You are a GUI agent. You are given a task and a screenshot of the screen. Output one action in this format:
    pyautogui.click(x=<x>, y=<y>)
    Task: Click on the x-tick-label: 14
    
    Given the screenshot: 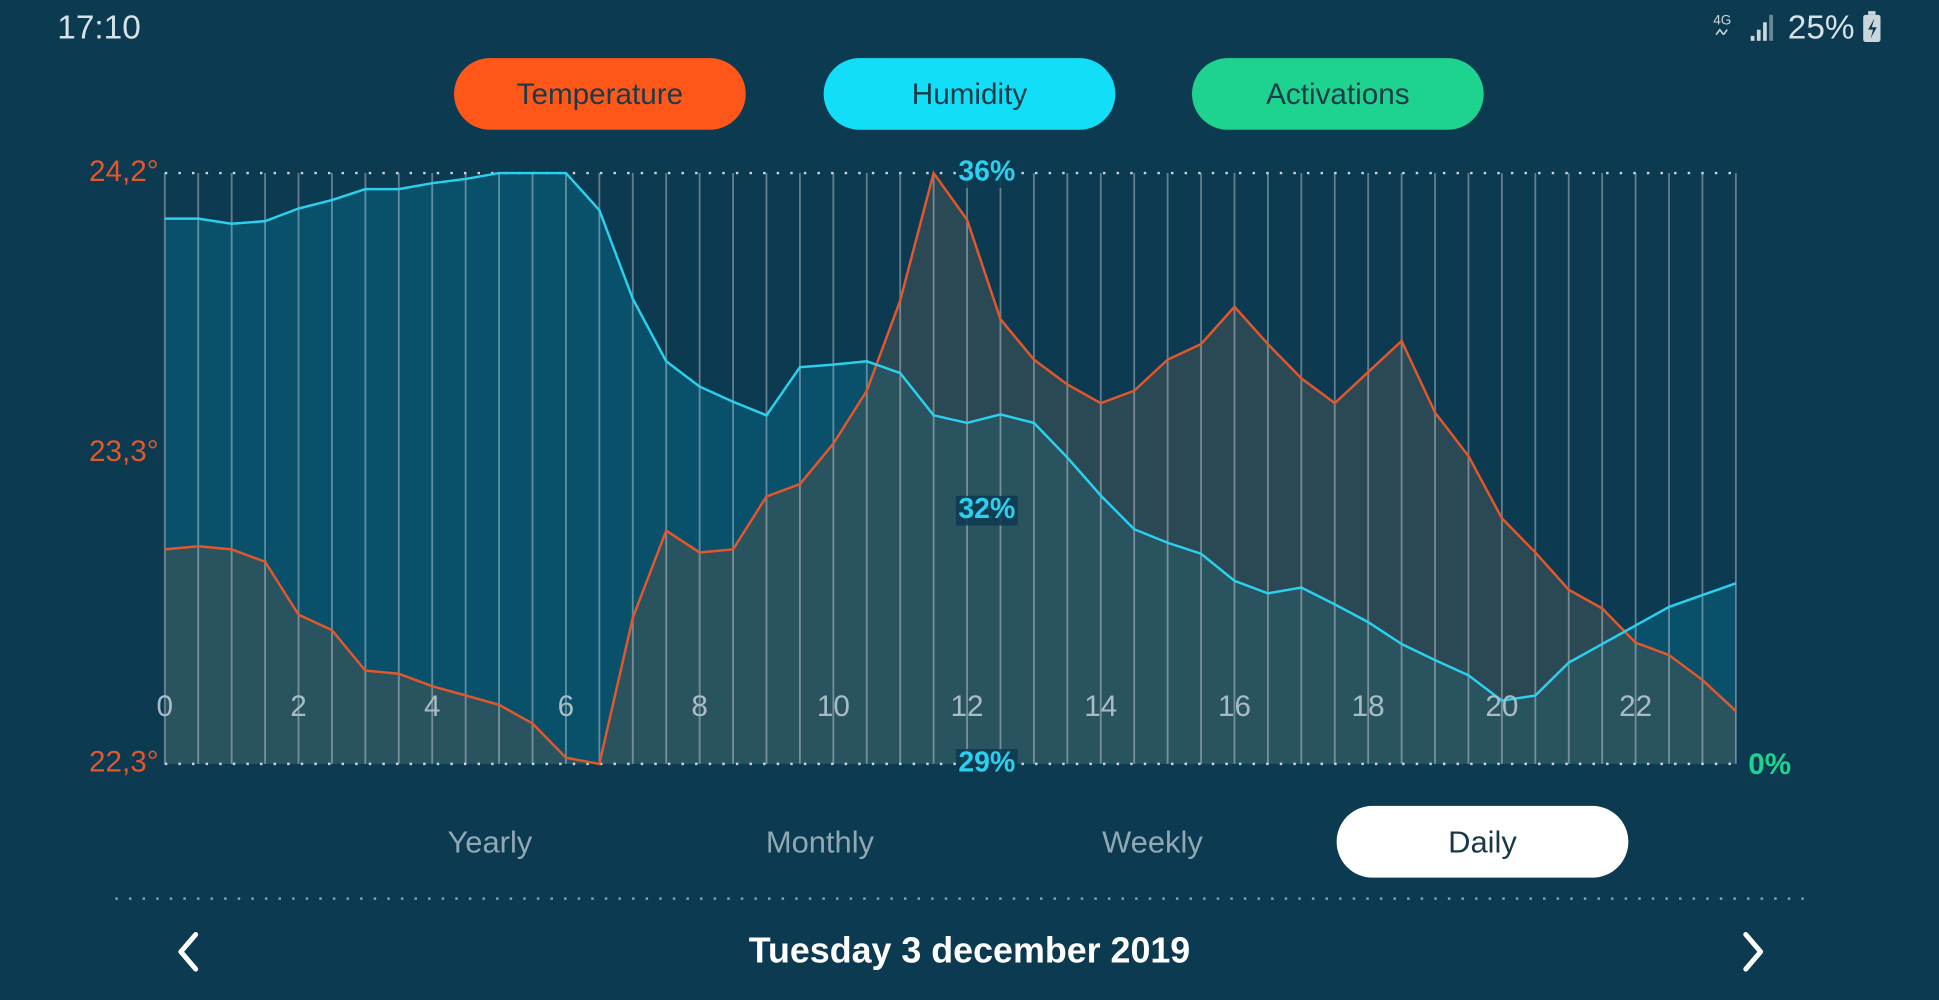 What is the action you would take?
    pyautogui.click(x=1100, y=706)
    